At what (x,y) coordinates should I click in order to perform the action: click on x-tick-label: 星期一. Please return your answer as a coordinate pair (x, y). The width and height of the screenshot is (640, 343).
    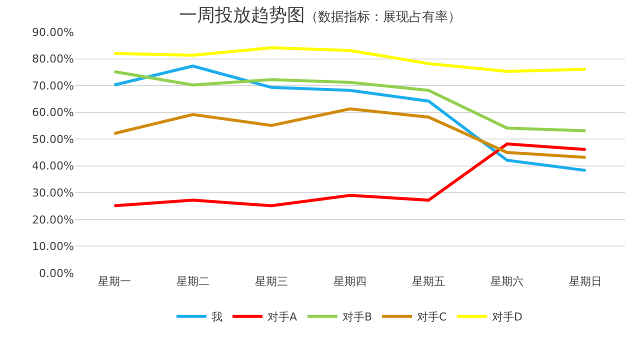
    Looking at the image, I should click on (114, 281).